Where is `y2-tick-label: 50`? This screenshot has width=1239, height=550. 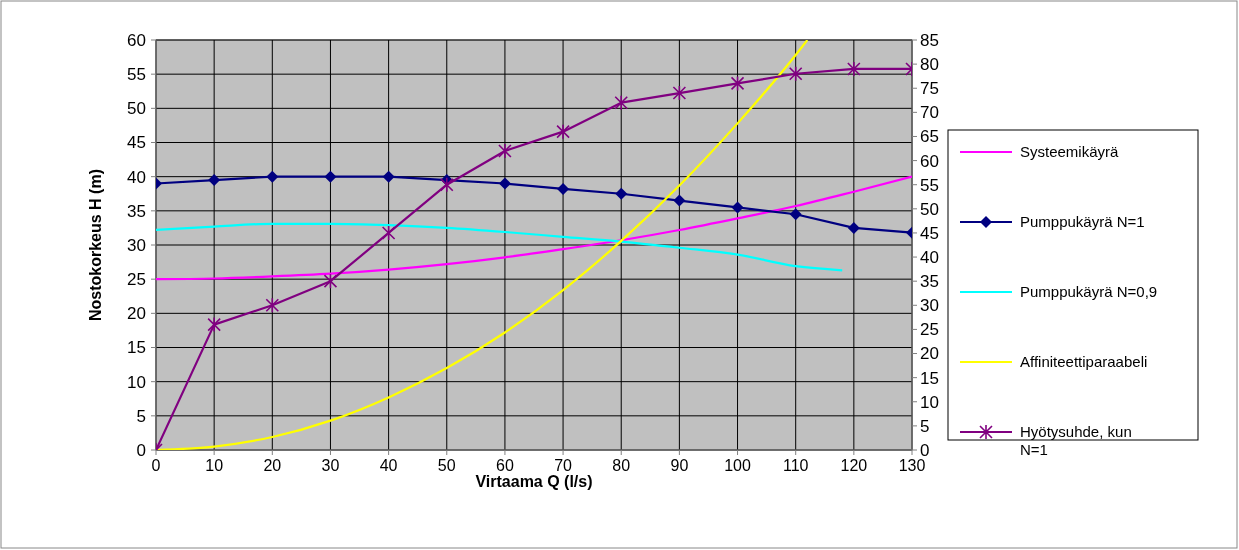 y2-tick-label: 50 is located at coordinates (929, 209).